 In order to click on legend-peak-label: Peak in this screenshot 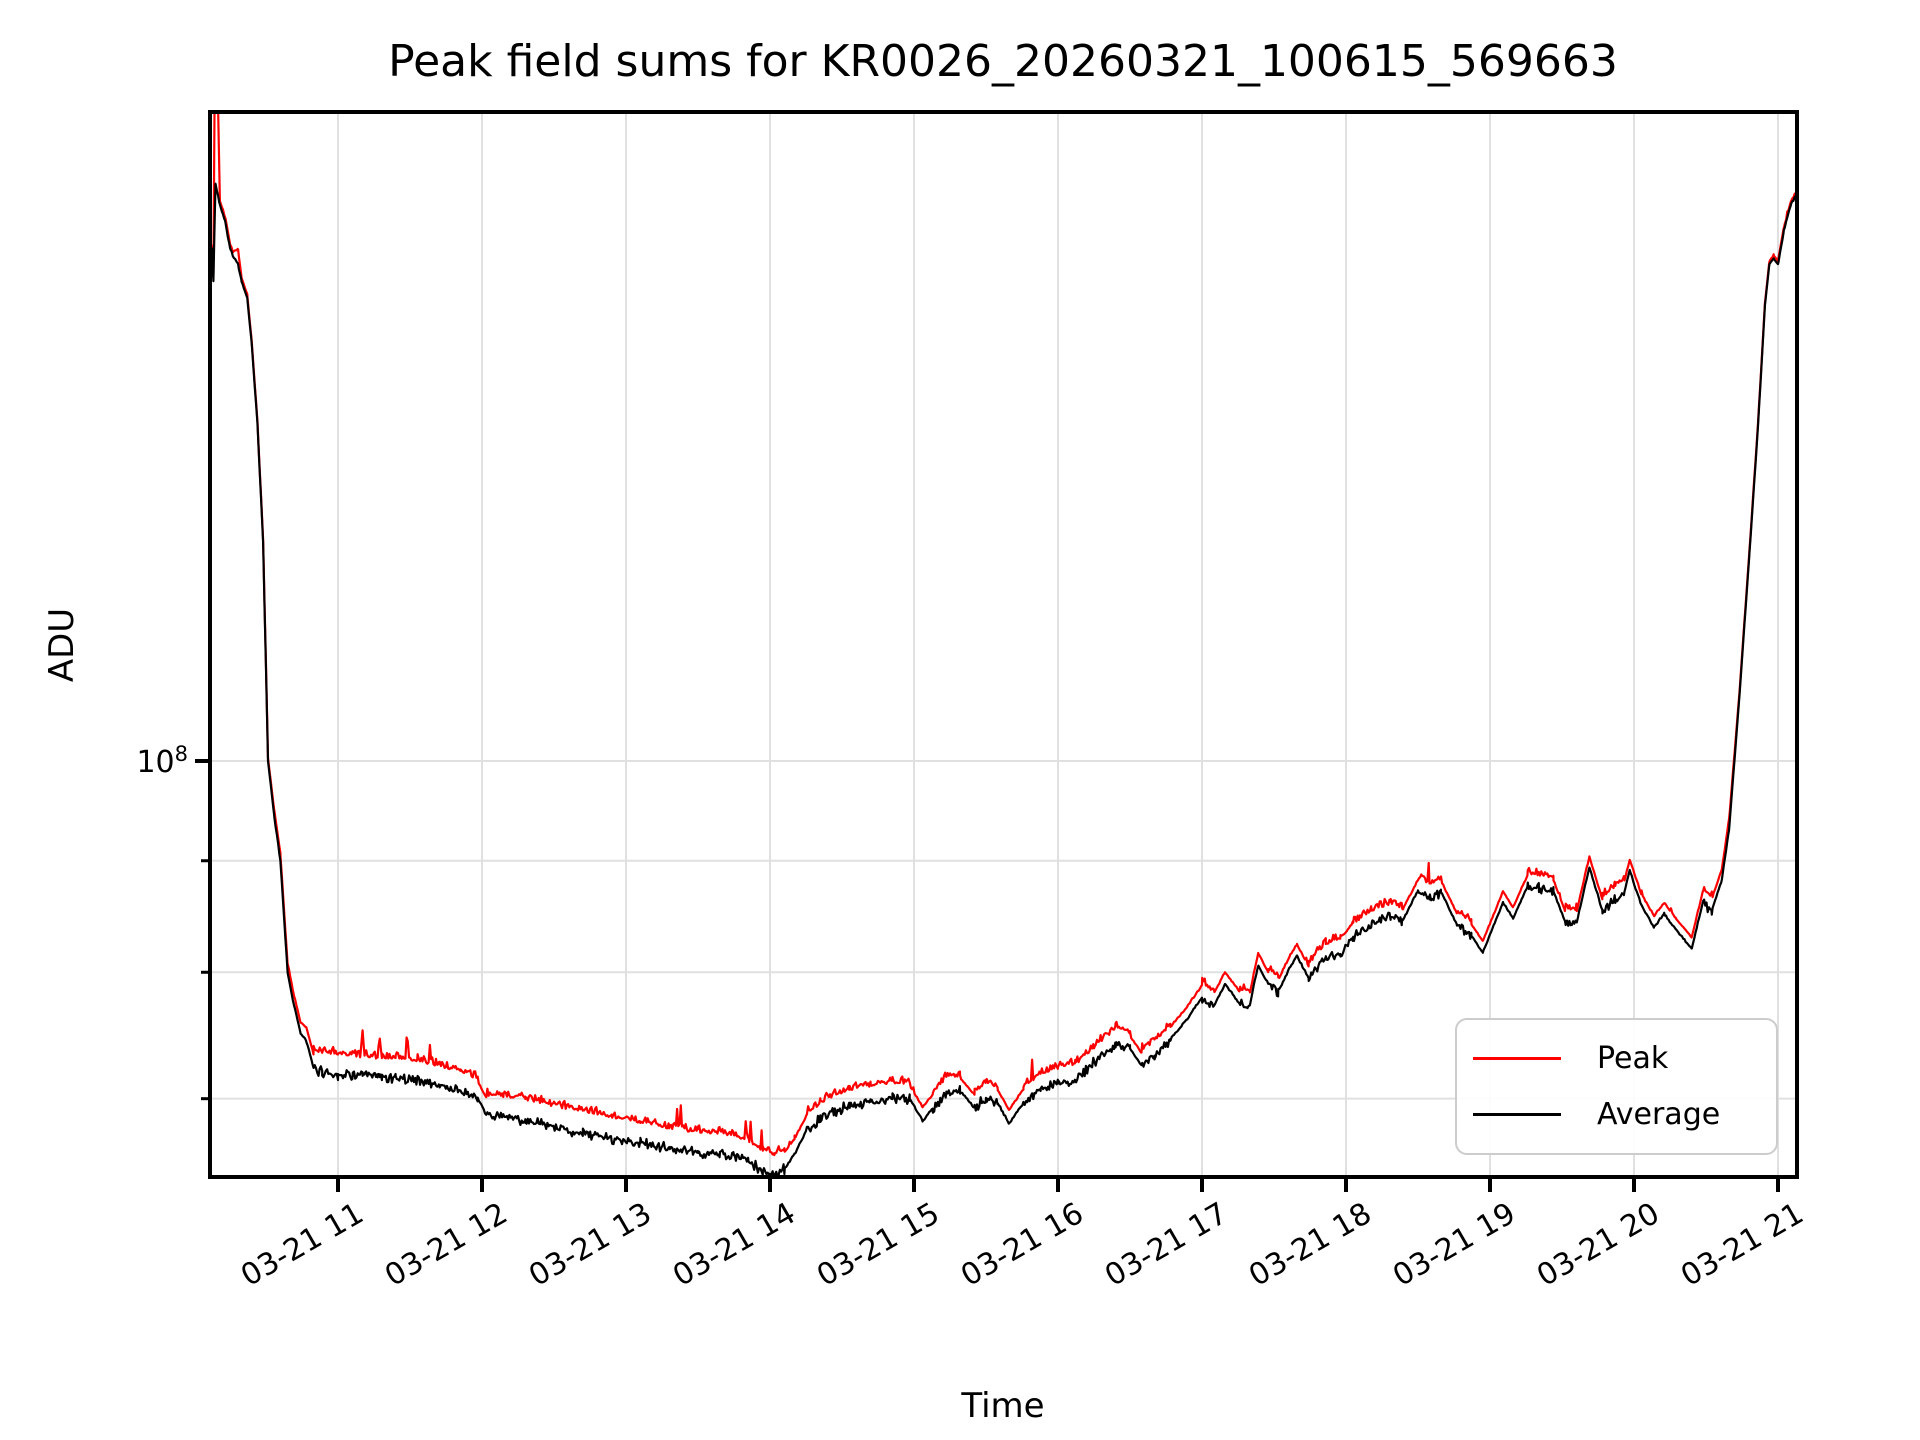, I will do `click(1633, 1058)`.